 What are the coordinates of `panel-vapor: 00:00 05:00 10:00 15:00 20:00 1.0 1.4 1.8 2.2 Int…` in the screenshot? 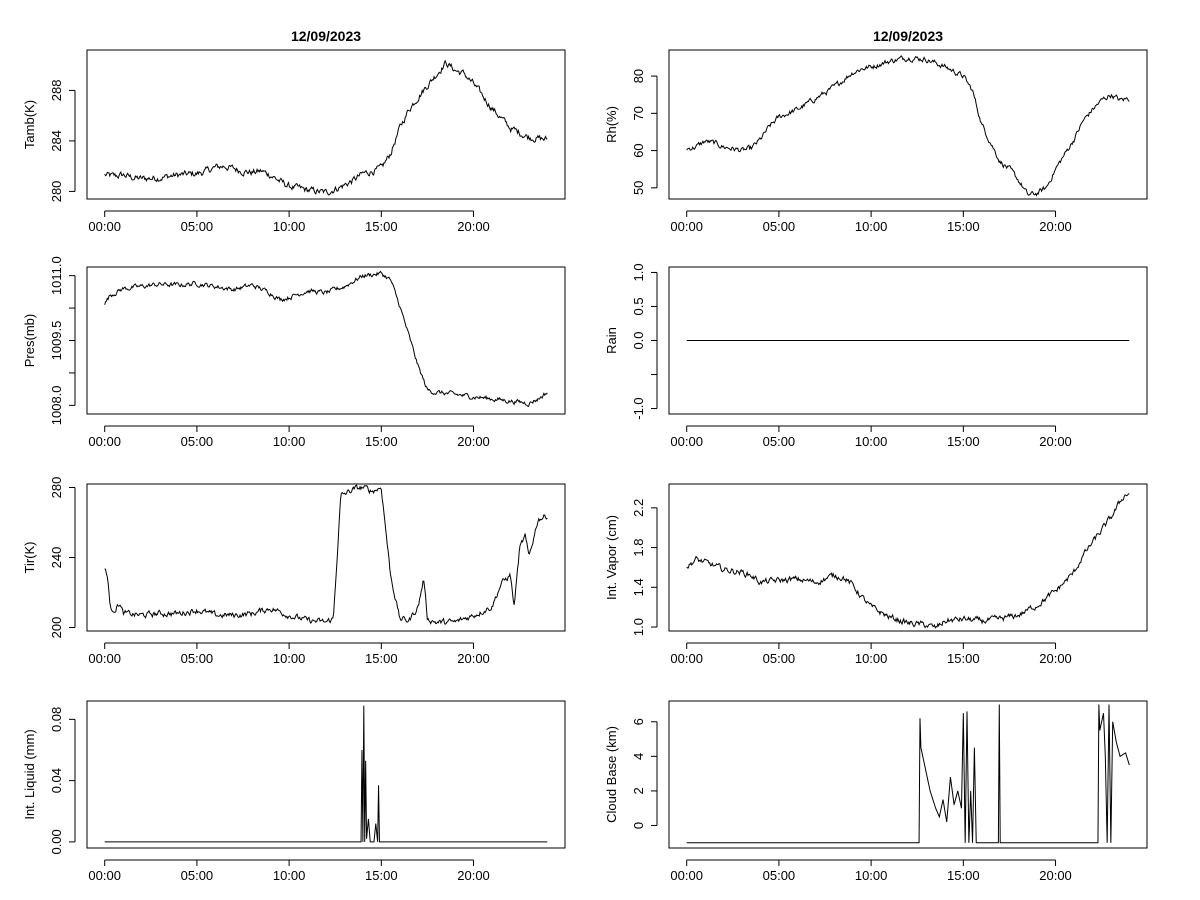 It's located at (876, 574).